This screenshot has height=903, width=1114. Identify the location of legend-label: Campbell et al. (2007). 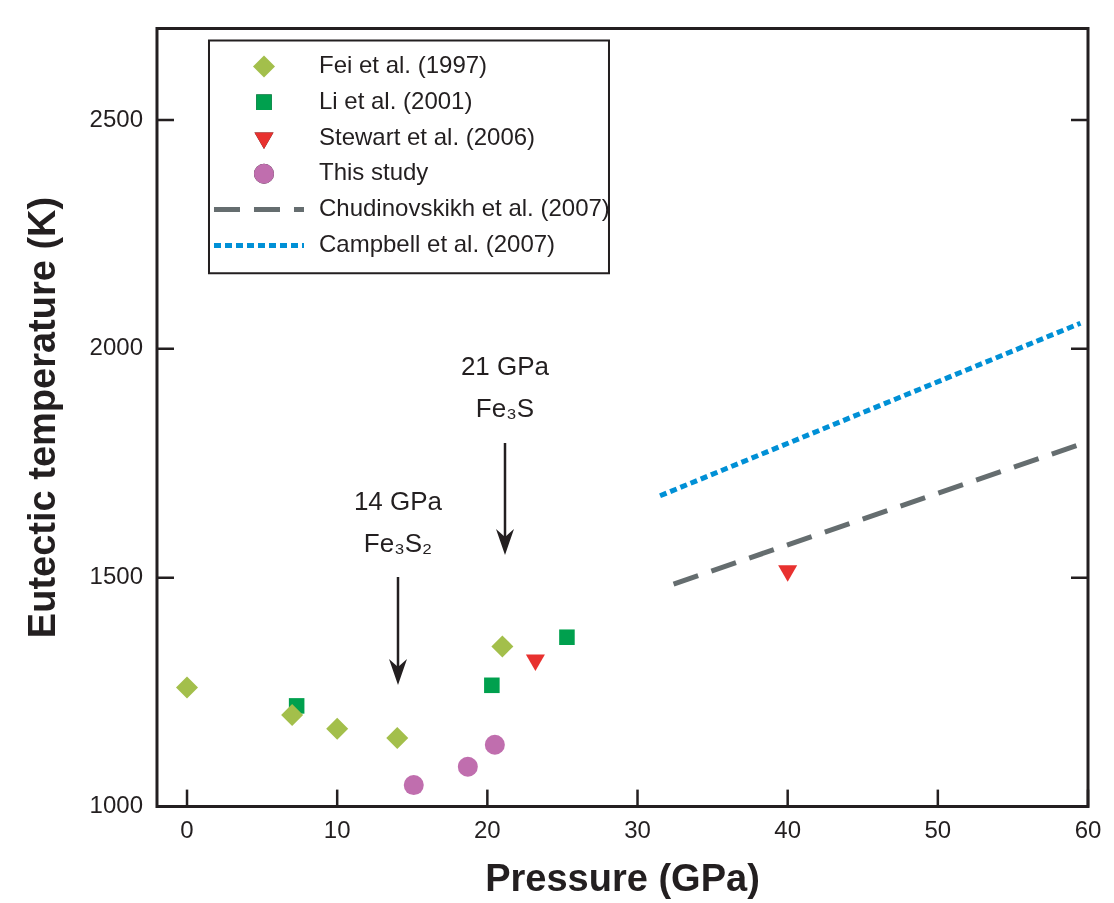
(437, 244).